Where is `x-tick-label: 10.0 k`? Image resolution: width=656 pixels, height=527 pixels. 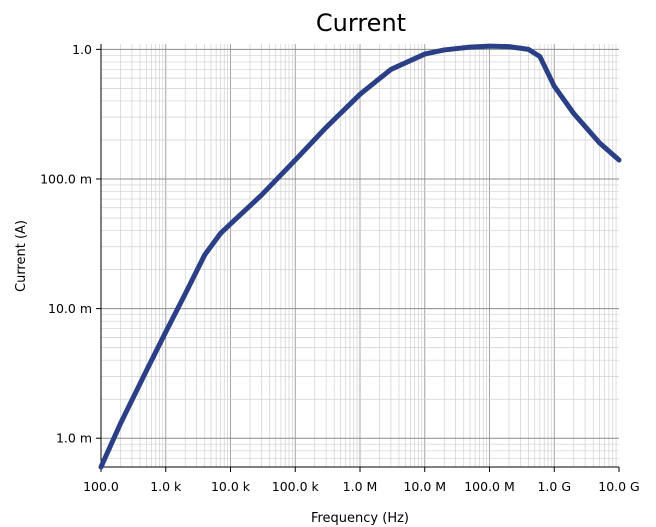
x-tick-label: 10.0 k is located at coordinates (231, 486).